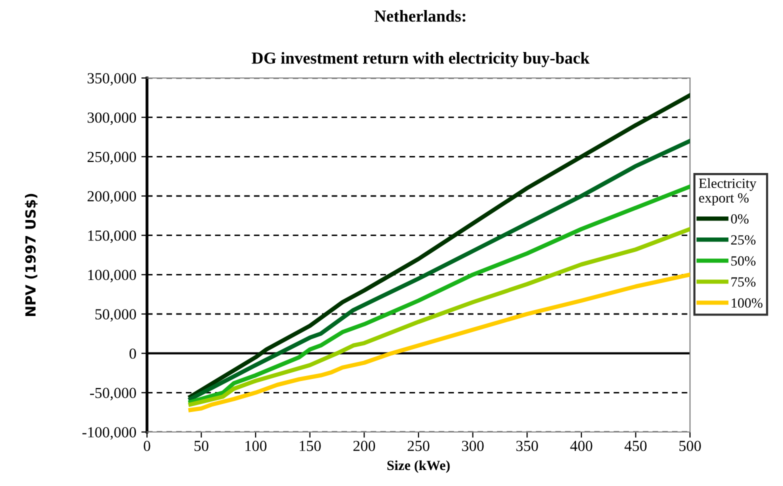 Image resolution: width=783 pixels, height=486 pixels. Describe the element at coordinates (310, 446) in the screenshot. I see `x-tick-label: 150` at that location.